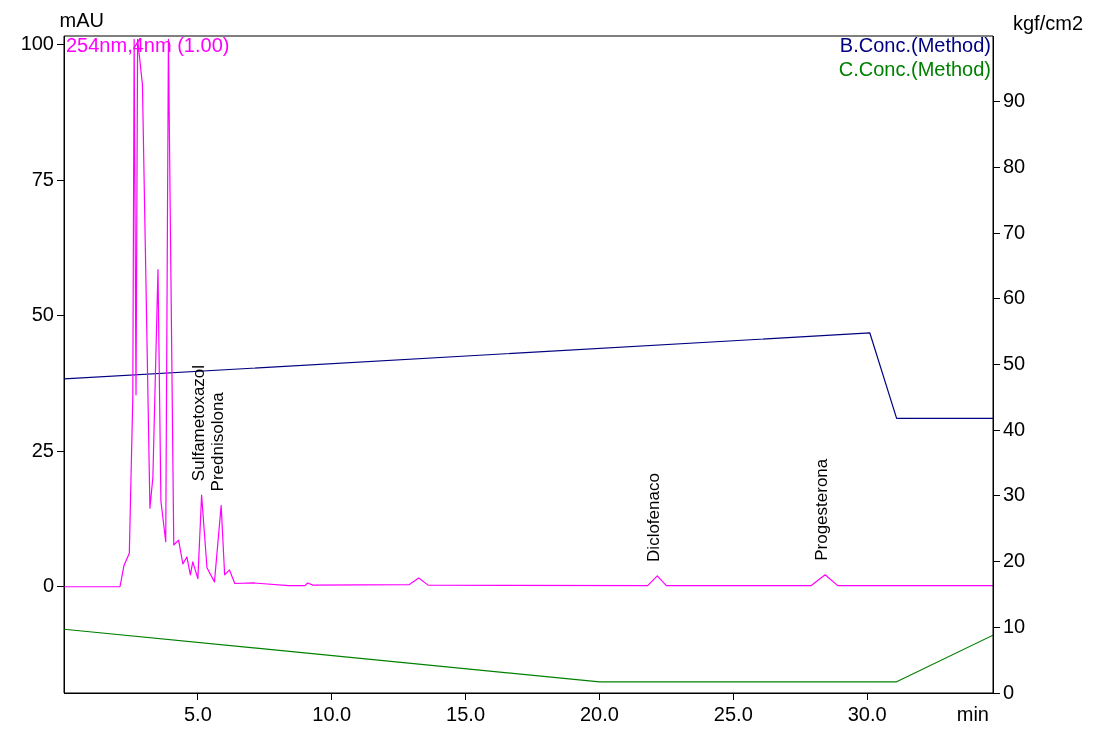 Image resolution: width=1107 pixels, height=740 pixels. What do you see at coordinates (218, 441) in the screenshot?
I see `annotation: Prednisolona` at bounding box center [218, 441].